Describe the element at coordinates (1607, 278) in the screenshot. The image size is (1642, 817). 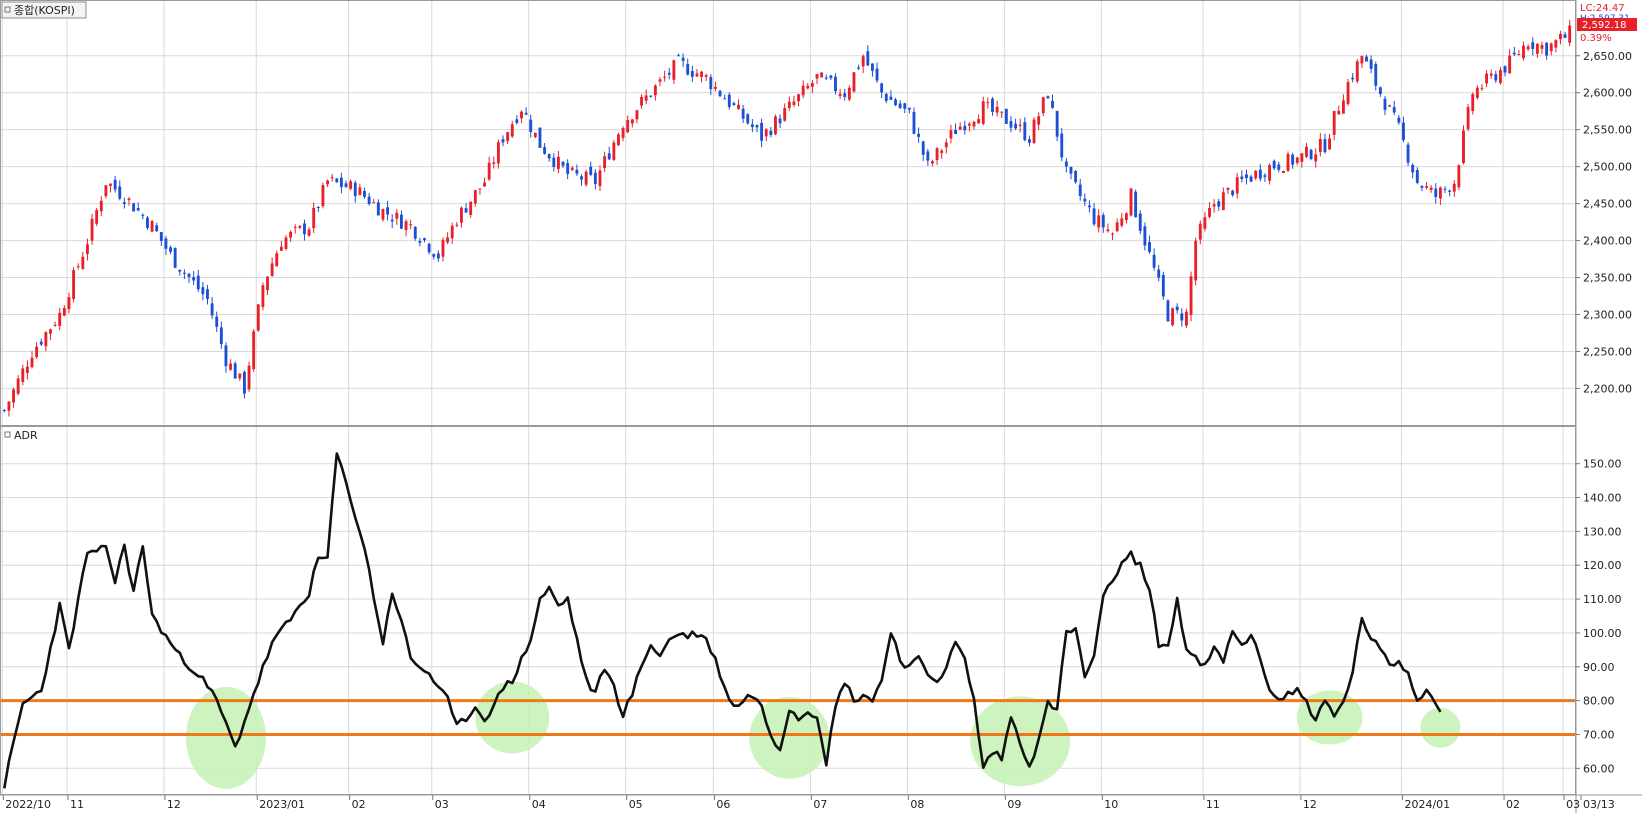
I see `top-axis-tick-label: 2,350.00` at that location.